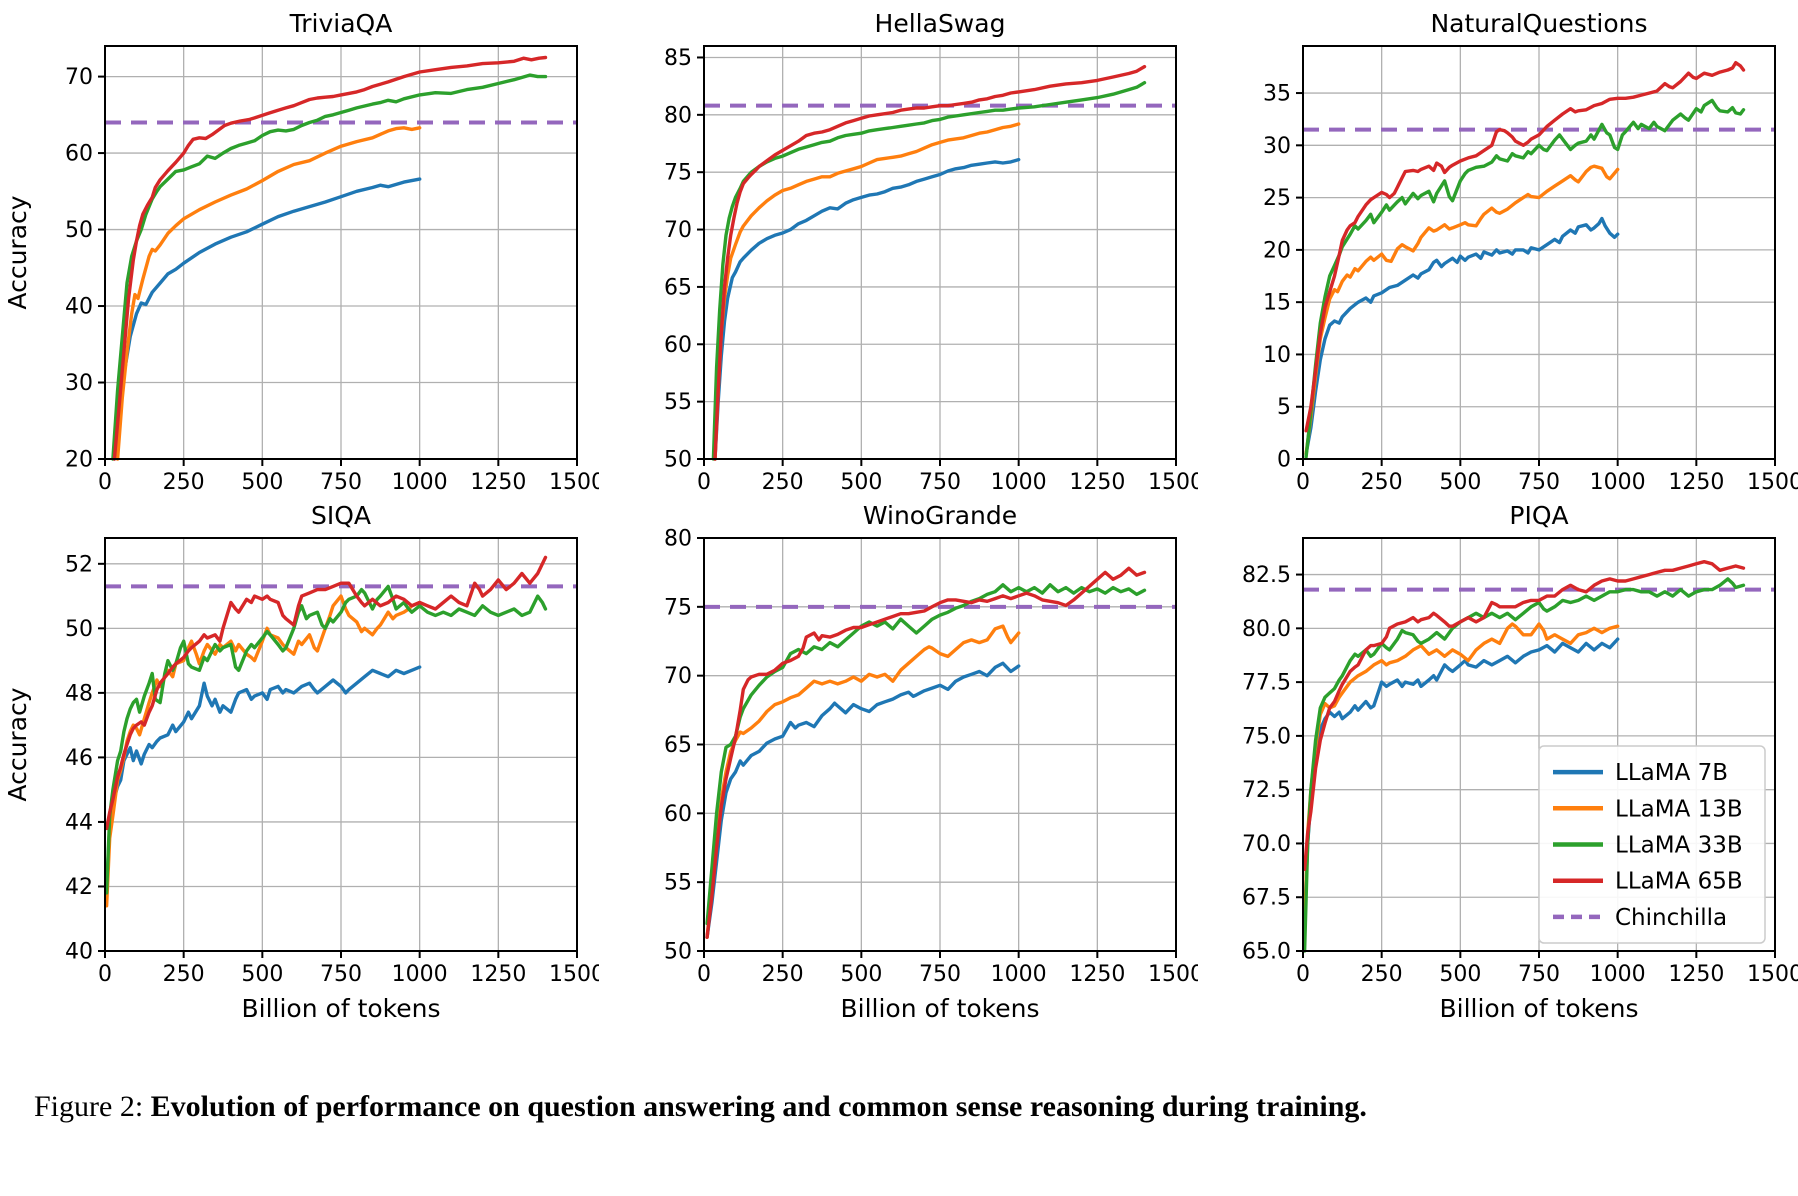 This screenshot has width=1798, height=1196. What do you see at coordinates (678, 58) in the screenshot?
I see `y-tick-label: 85` at bounding box center [678, 58].